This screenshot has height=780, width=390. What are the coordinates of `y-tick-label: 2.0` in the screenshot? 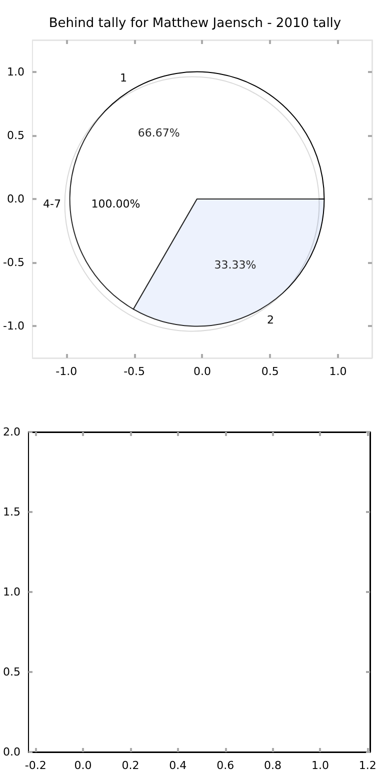 It's located at (11, 432).